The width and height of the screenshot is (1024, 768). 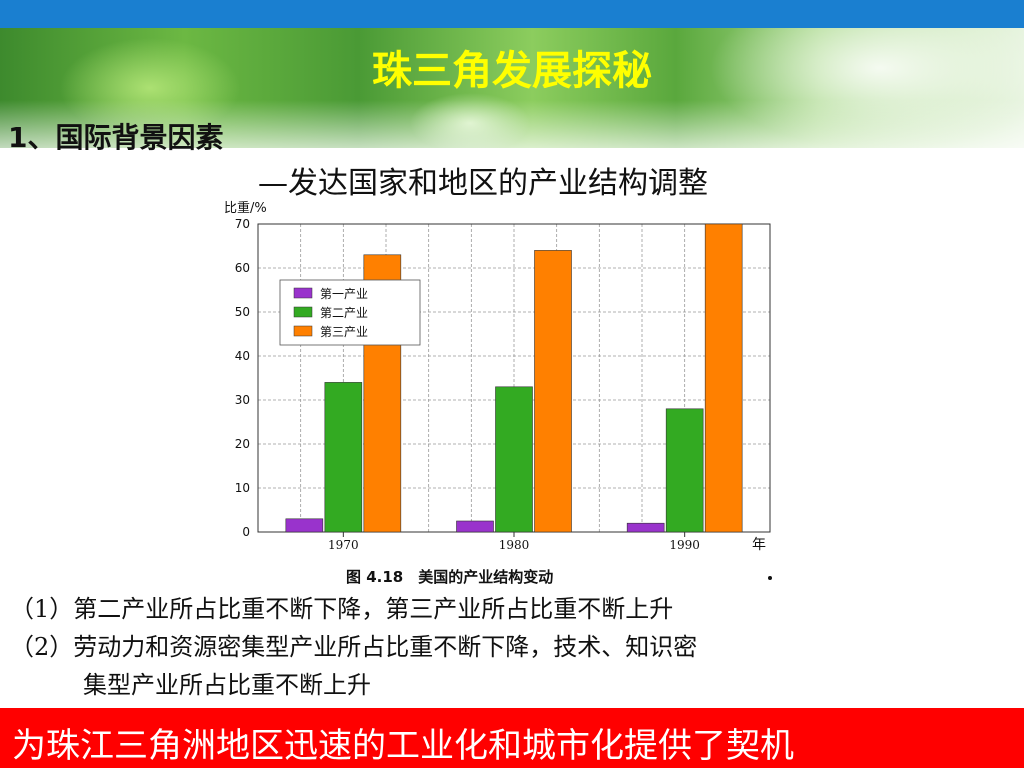 I want to click on stray-dot, so click(x=770, y=578).